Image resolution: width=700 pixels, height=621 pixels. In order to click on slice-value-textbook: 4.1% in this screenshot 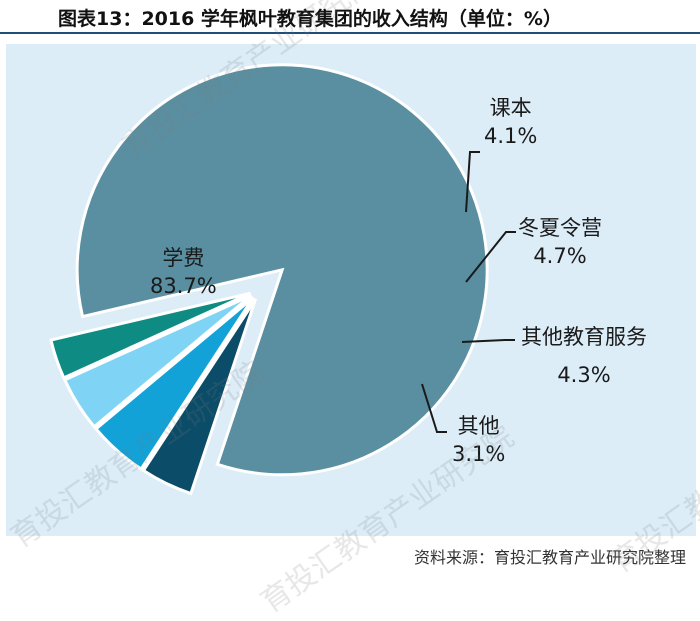, I will do `click(511, 136)`.